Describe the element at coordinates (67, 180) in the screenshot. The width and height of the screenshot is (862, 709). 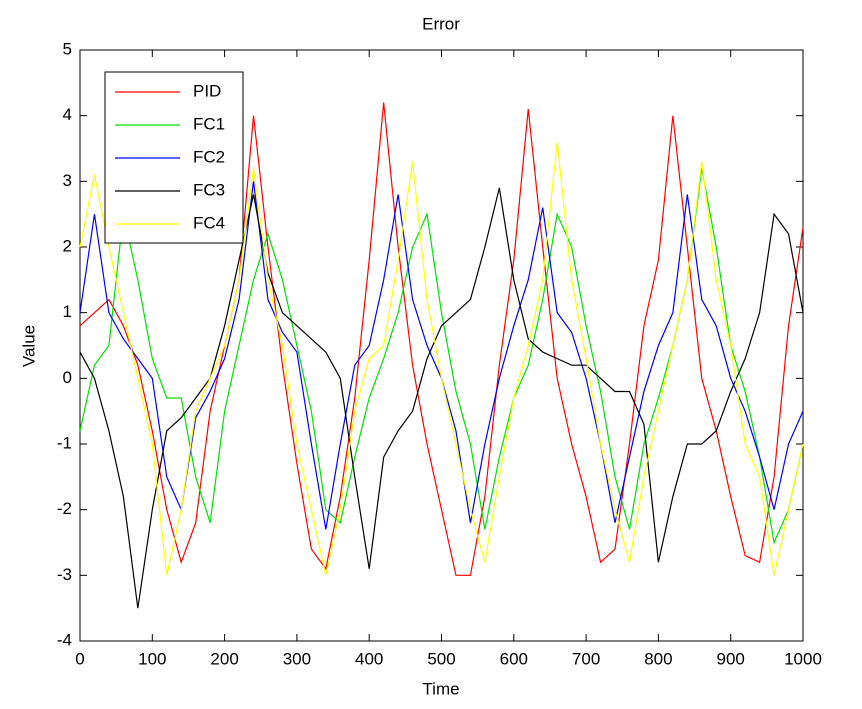
I see `y-tick-label: 3` at that location.